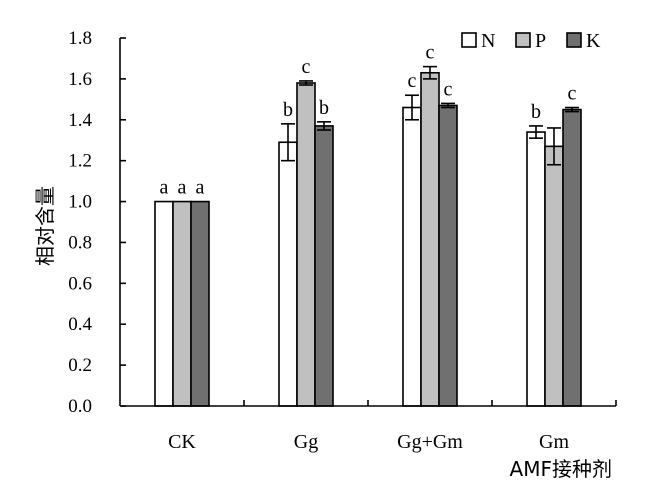 The height and width of the screenshot is (490, 648). Describe the element at coordinates (80, 79) in the screenshot. I see `y-tick-label-1.6: 1.6` at that location.